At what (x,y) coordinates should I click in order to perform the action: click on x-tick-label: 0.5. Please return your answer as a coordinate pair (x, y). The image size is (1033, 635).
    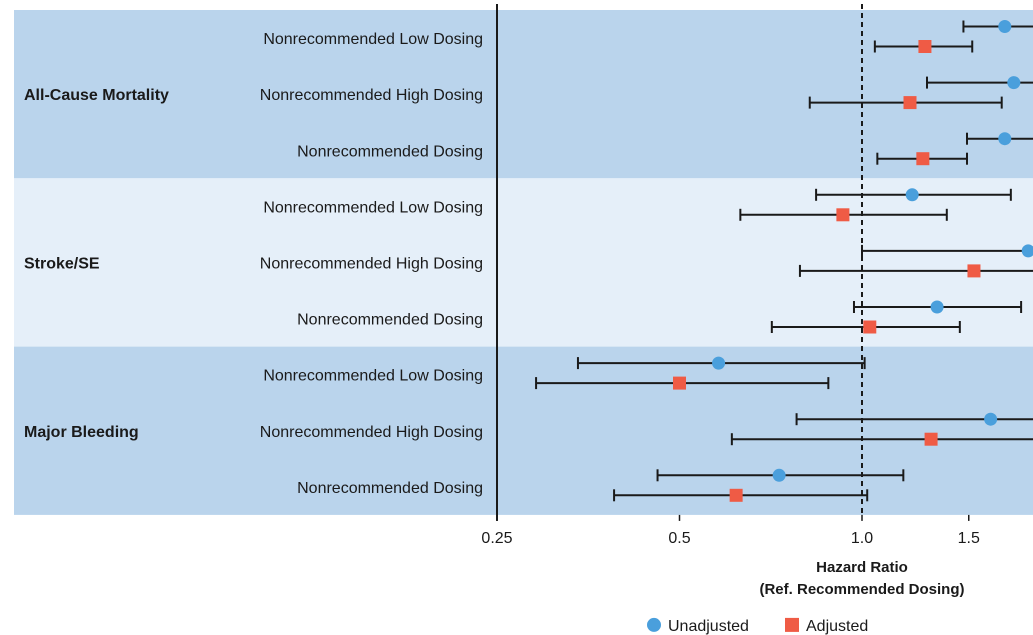
    Looking at the image, I should click on (679, 538).